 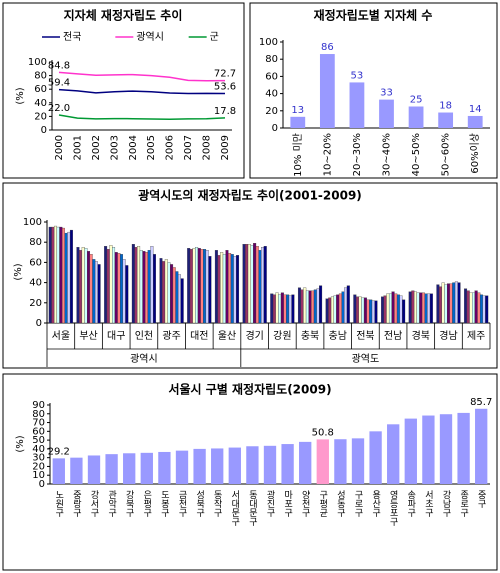 What do you see at coordinates (250, 195) in the screenshot?
I see `chart-title: 광역시도의 재정자립도 추이(2001-2009)` at bounding box center [250, 195].